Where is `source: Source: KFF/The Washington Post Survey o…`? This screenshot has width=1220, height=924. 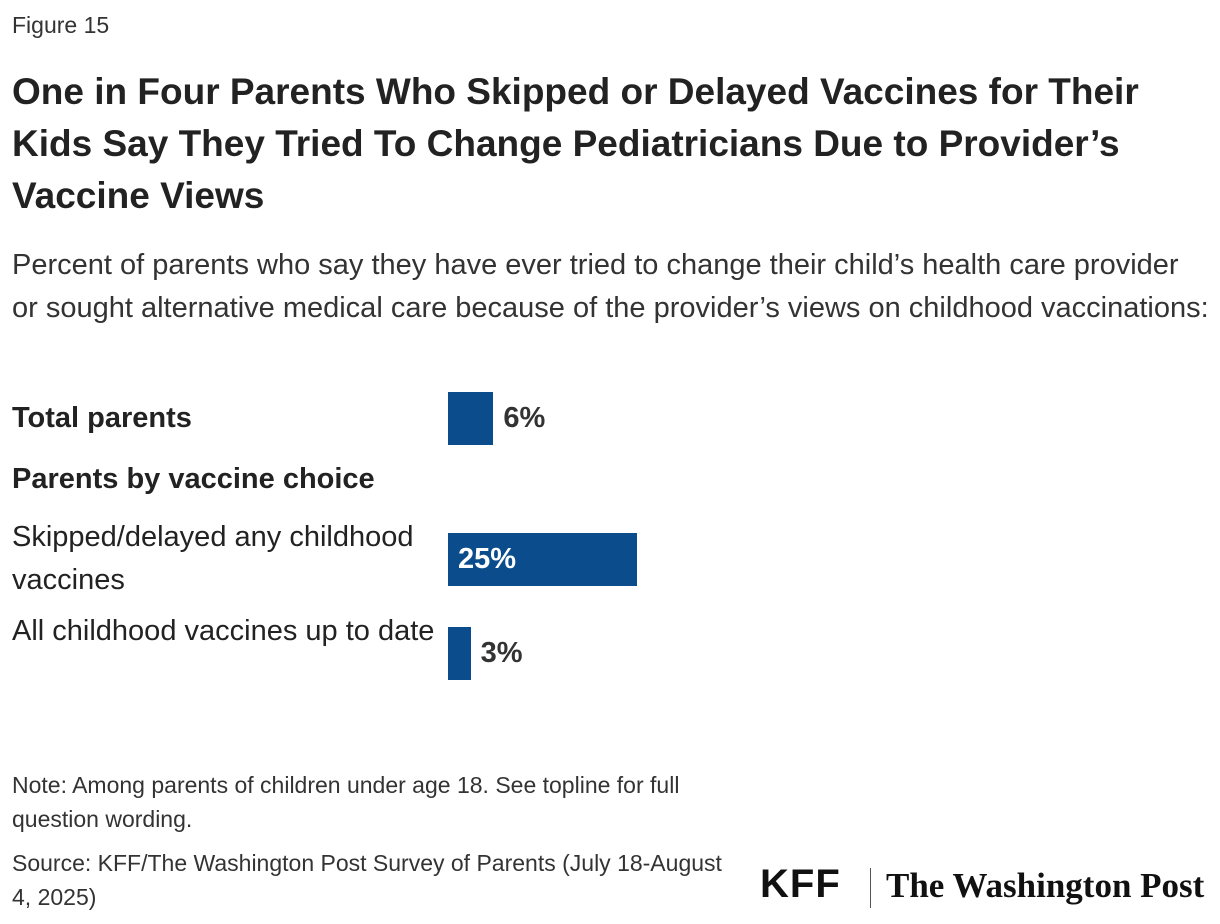 source: Source: KFF/The Washington Post Survey o… is located at coordinates (367, 880).